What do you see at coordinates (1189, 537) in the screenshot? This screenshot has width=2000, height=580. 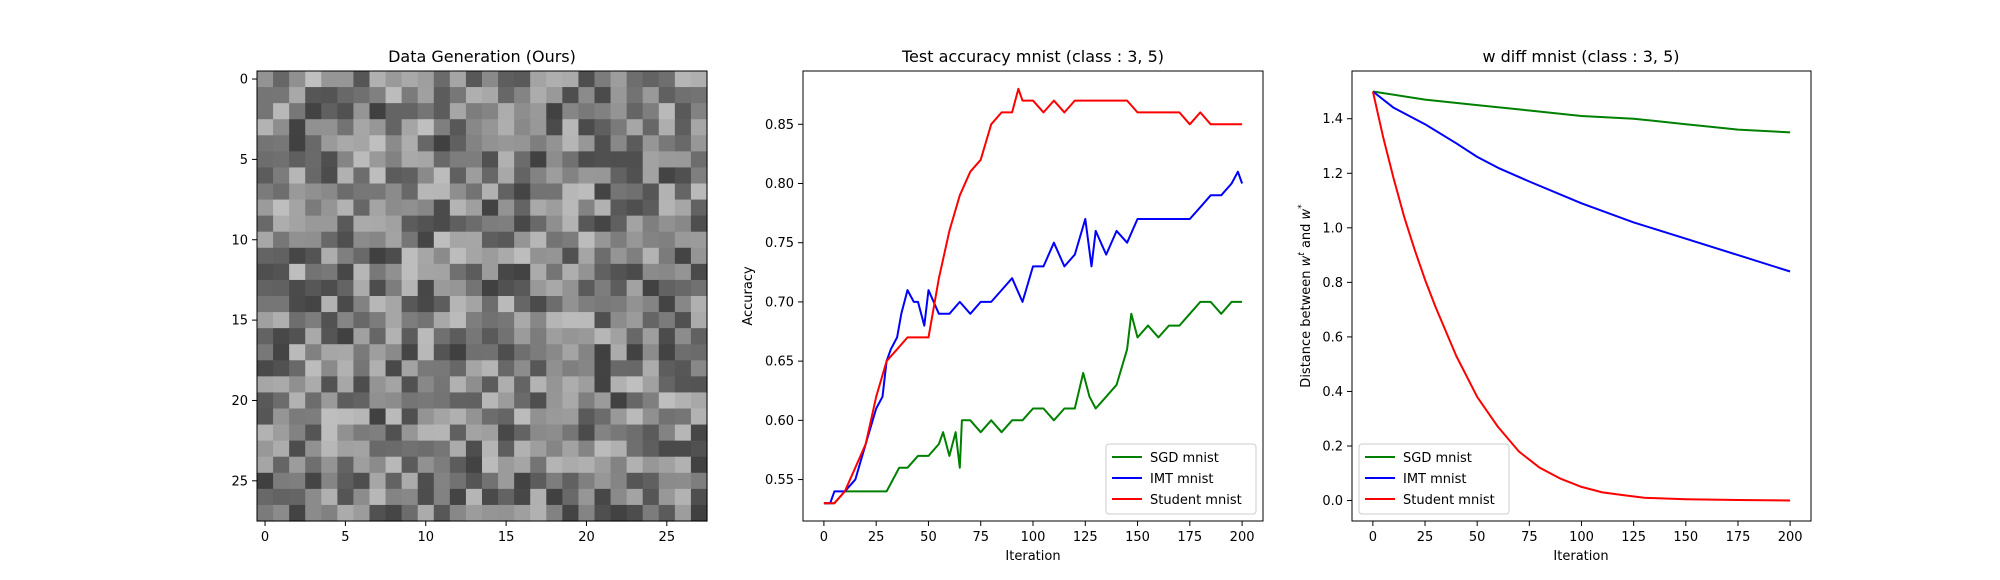 I see `accuracy-x-tick-label: 175` at bounding box center [1189, 537].